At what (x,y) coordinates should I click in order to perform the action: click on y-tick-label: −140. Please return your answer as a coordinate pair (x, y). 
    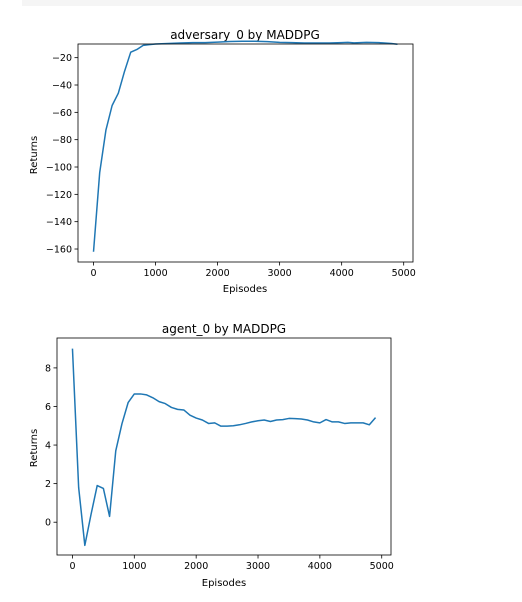
    Looking at the image, I should click on (59, 222).